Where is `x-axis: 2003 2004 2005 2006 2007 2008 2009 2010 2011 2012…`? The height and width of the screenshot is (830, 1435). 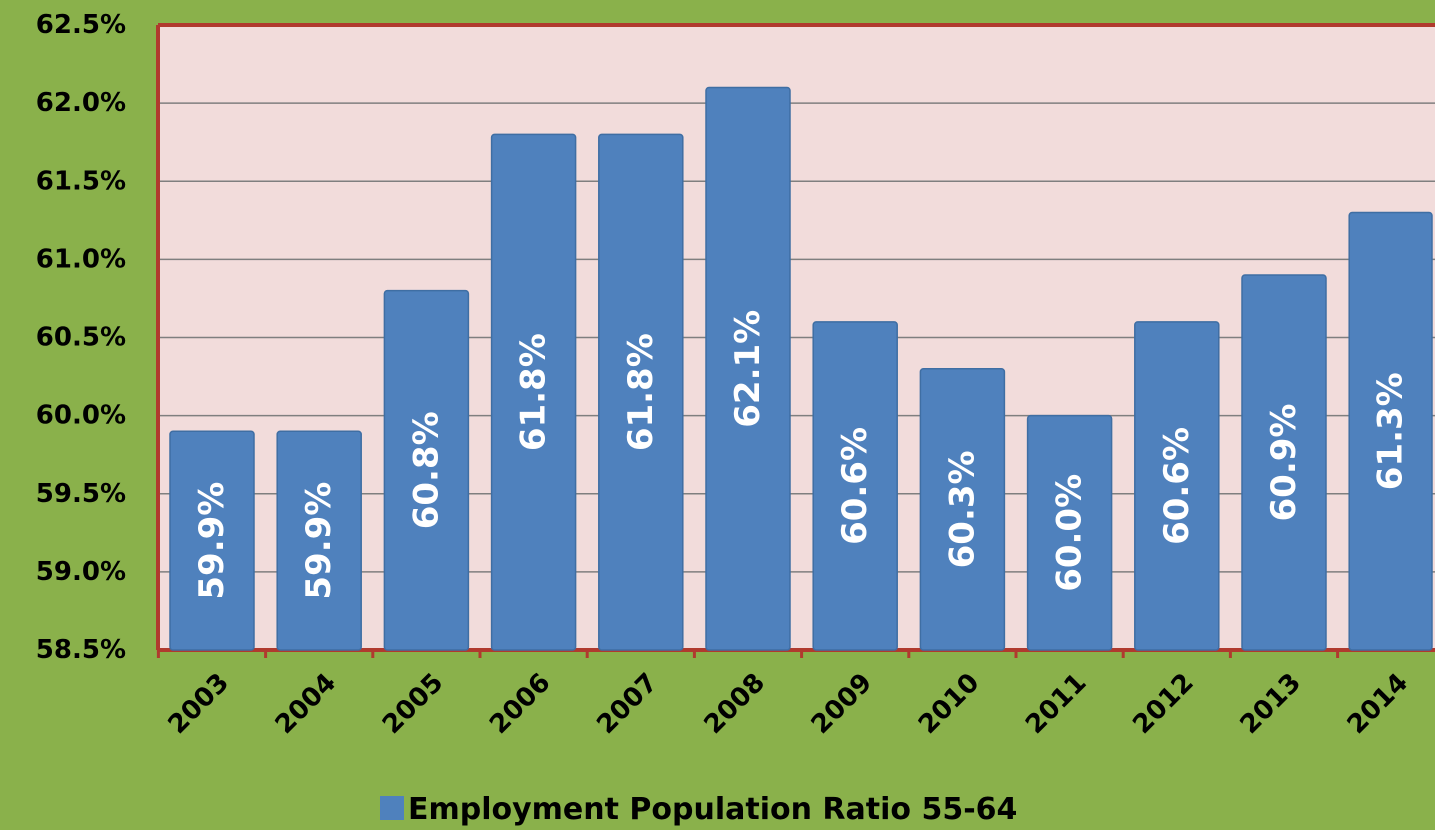
x-axis: 2003 2004 2005 2006 2007 2008 2009 2010 2011 2012… is located at coordinates (785, 695).